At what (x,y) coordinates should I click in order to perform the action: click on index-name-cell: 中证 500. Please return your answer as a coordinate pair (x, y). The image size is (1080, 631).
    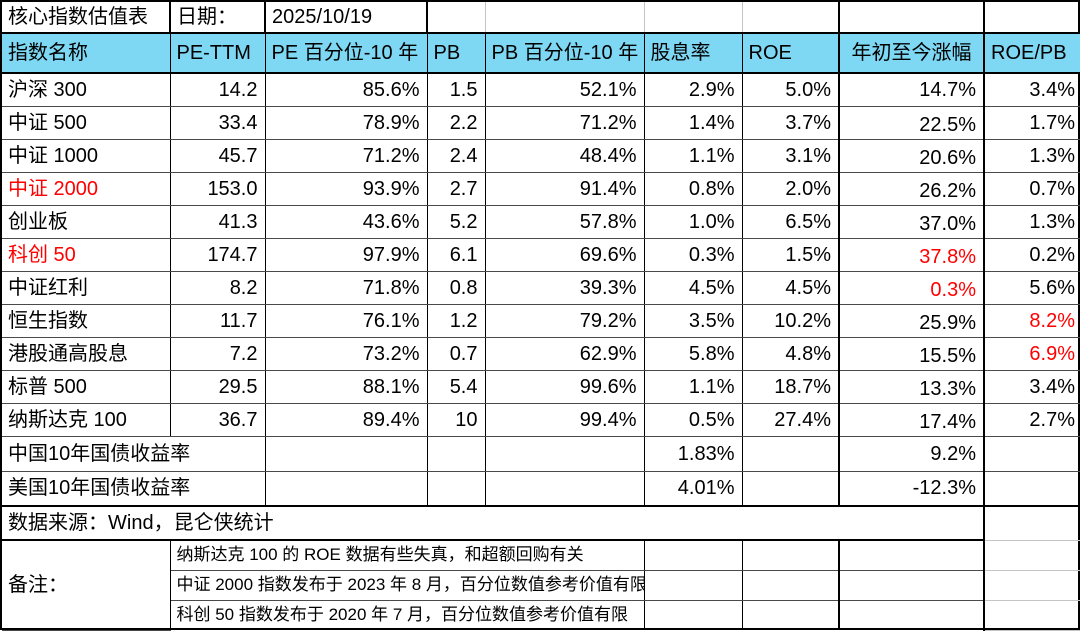
    Looking at the image, I should click on (86, 123).